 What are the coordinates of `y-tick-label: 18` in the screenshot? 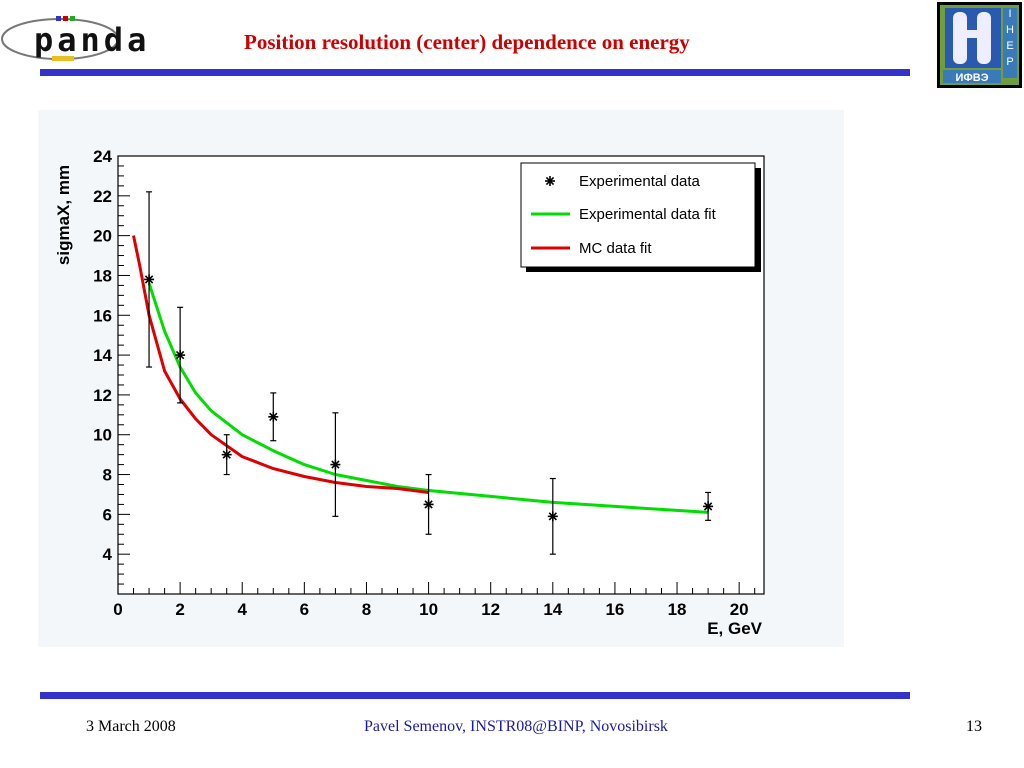 It's located at (102, 275).